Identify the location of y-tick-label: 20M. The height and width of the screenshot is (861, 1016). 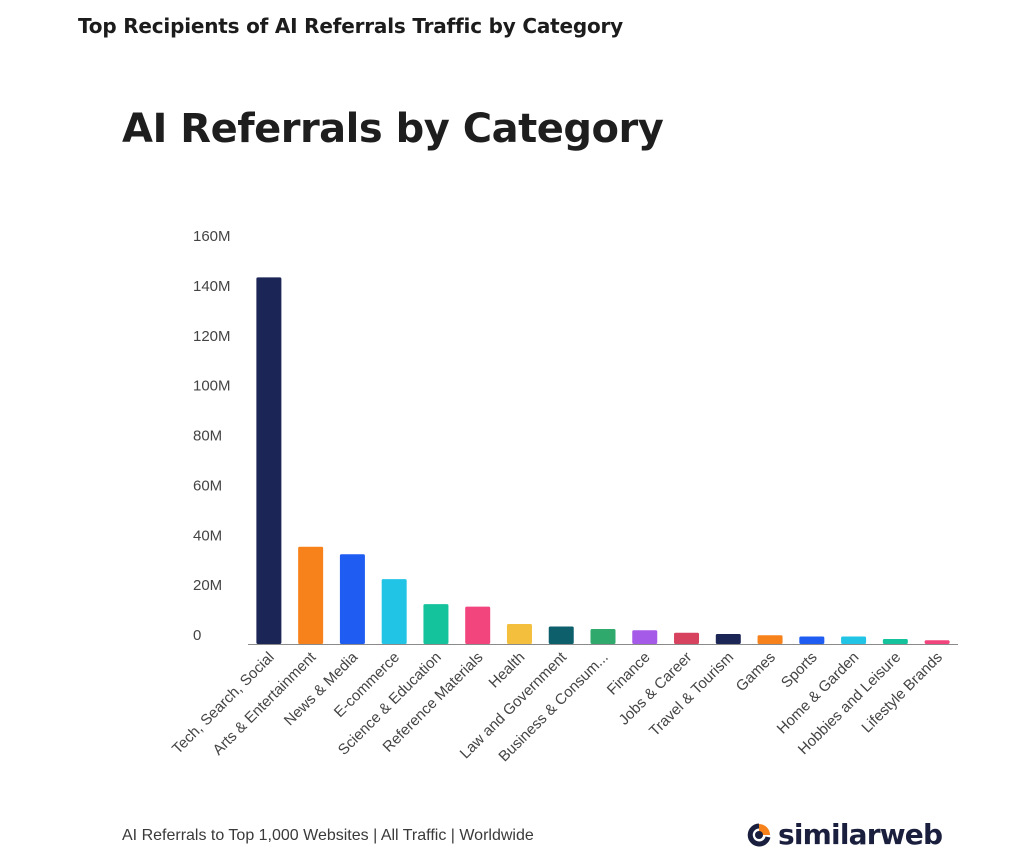
(207, 585).